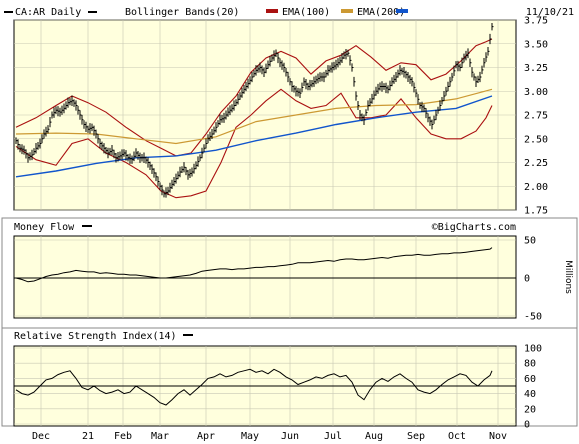 This screenshot has width=579, height=444. Describe the element at coordinates (123, 436) in the screenshot. I see `x-tick-label: Feb` at that location.